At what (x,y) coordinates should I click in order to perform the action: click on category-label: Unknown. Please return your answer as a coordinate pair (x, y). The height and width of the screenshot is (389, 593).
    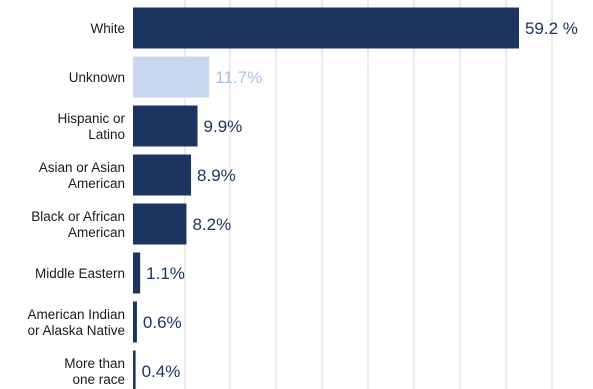
    Looking at the image, I should click on (97, 77).